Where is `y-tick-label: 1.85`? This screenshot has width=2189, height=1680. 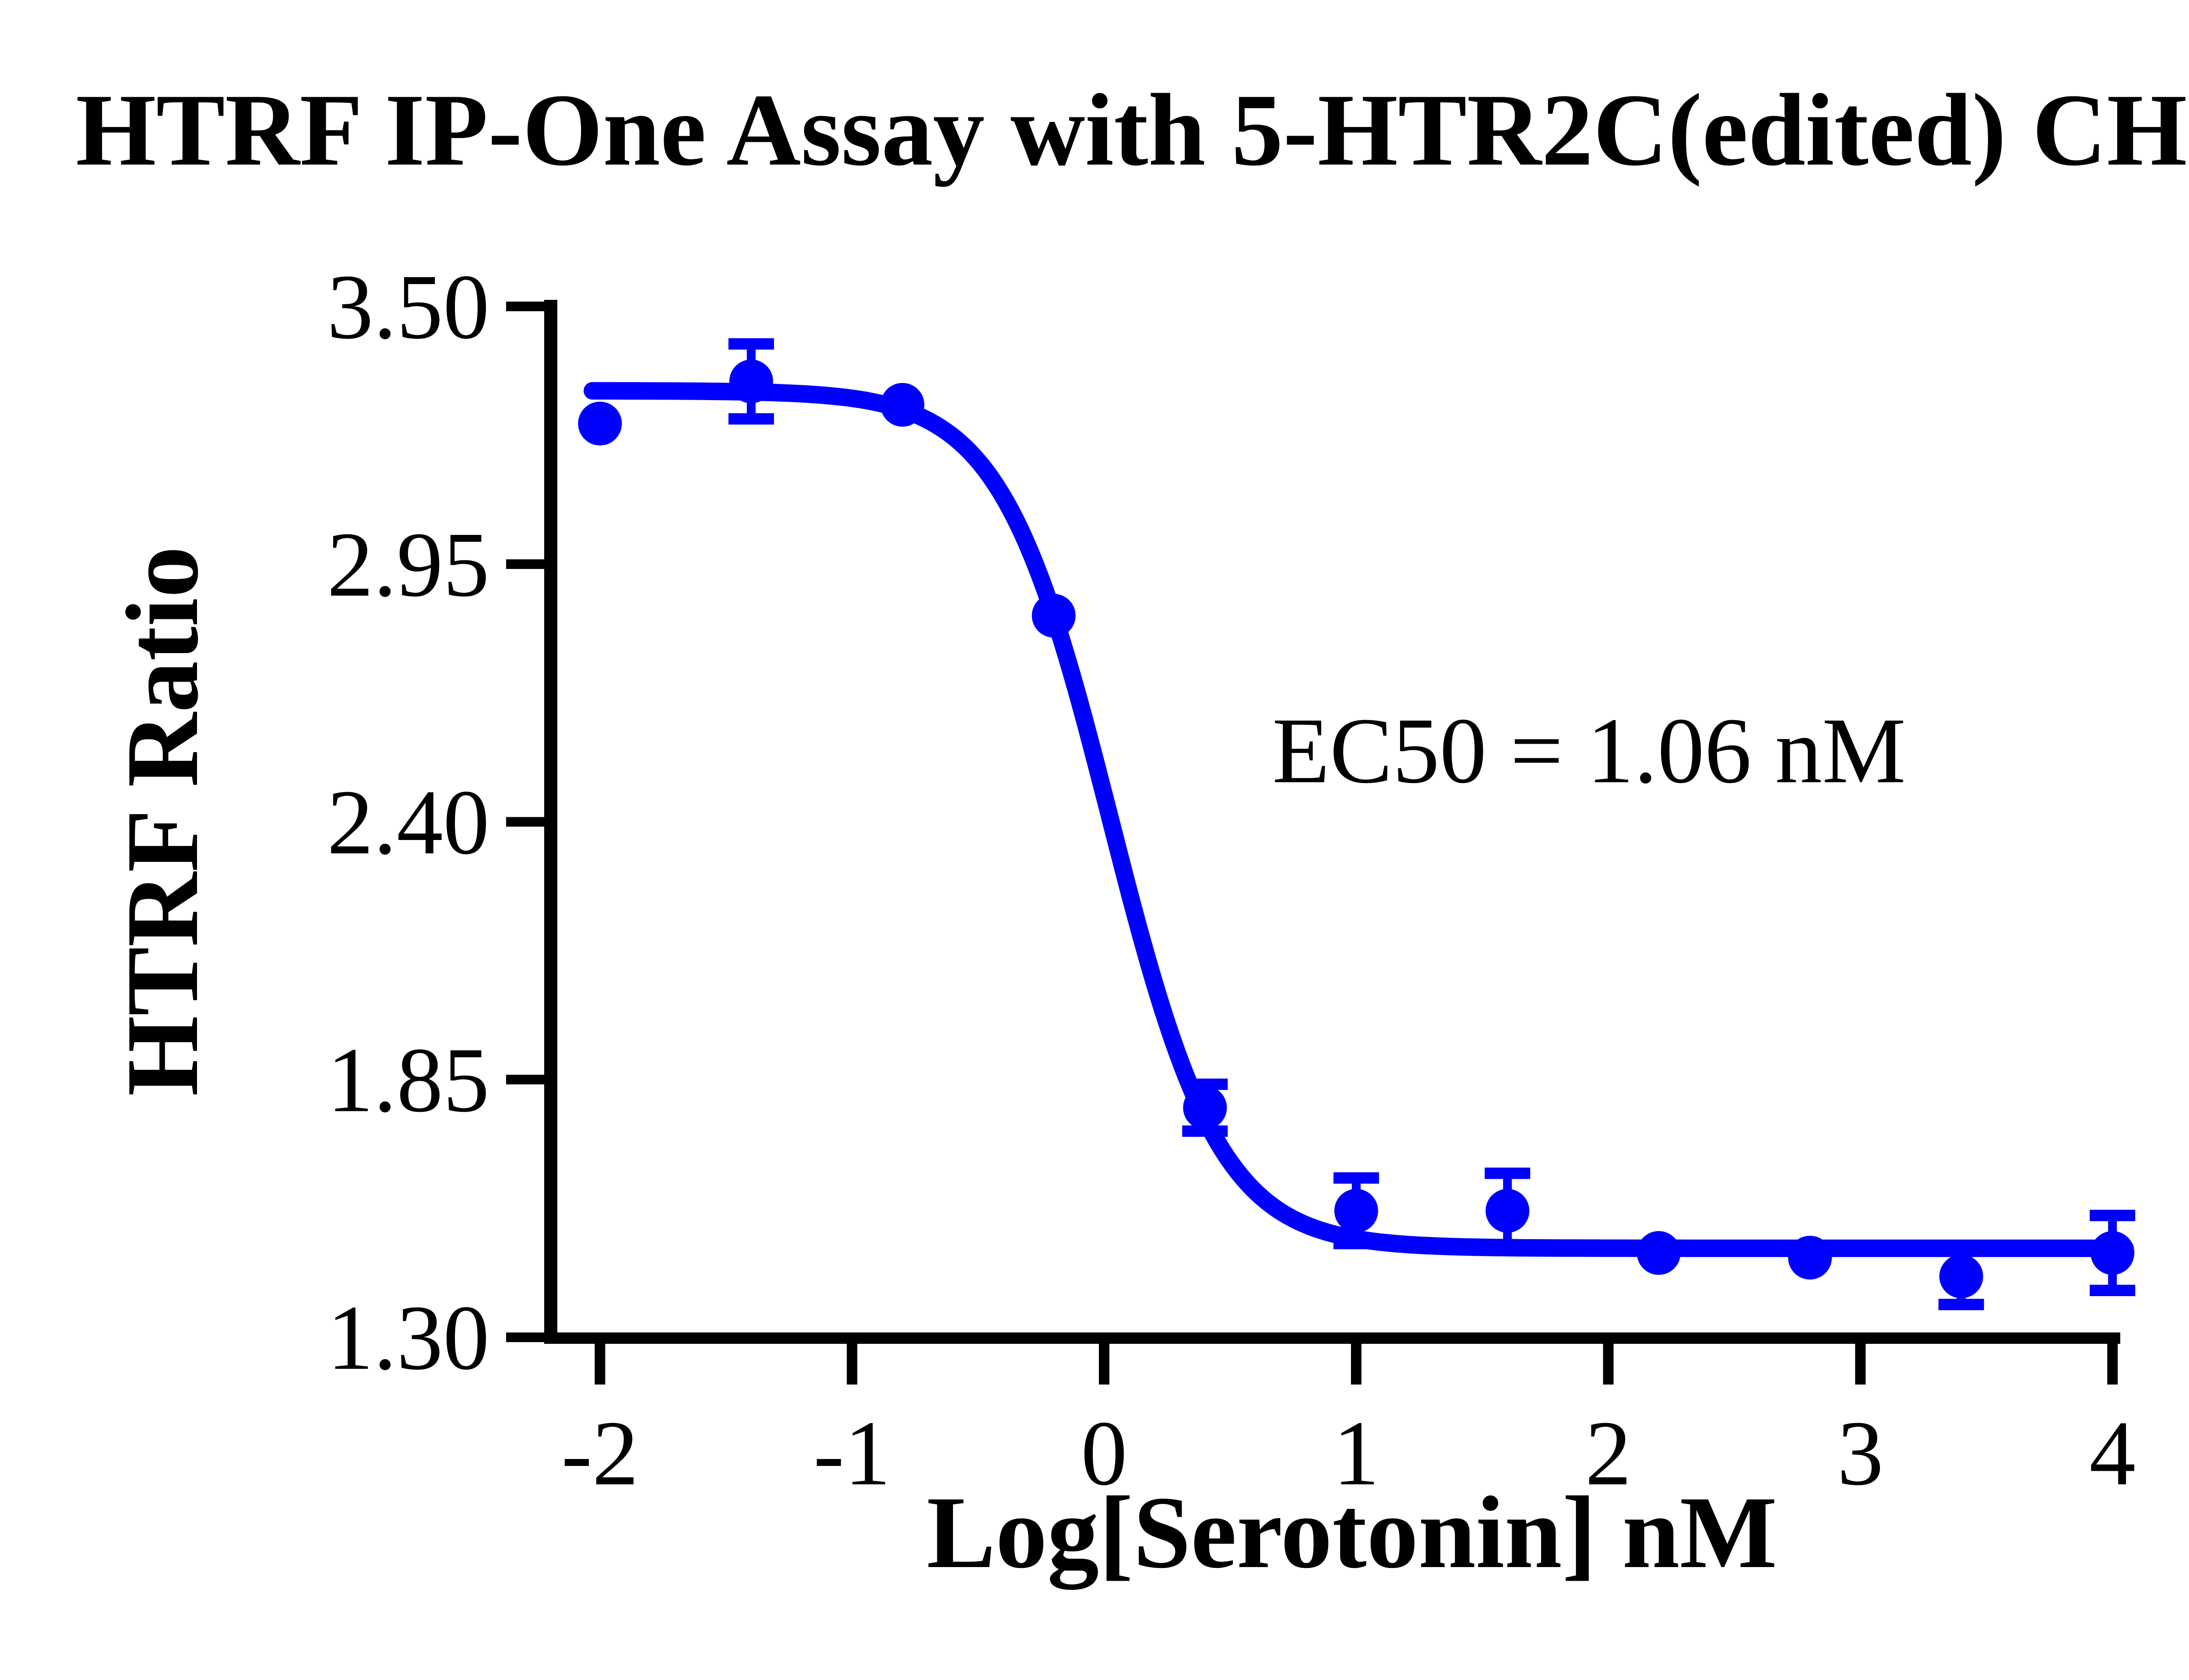 y-tick-label: 1.85 is located at coordinates (408, 1079).